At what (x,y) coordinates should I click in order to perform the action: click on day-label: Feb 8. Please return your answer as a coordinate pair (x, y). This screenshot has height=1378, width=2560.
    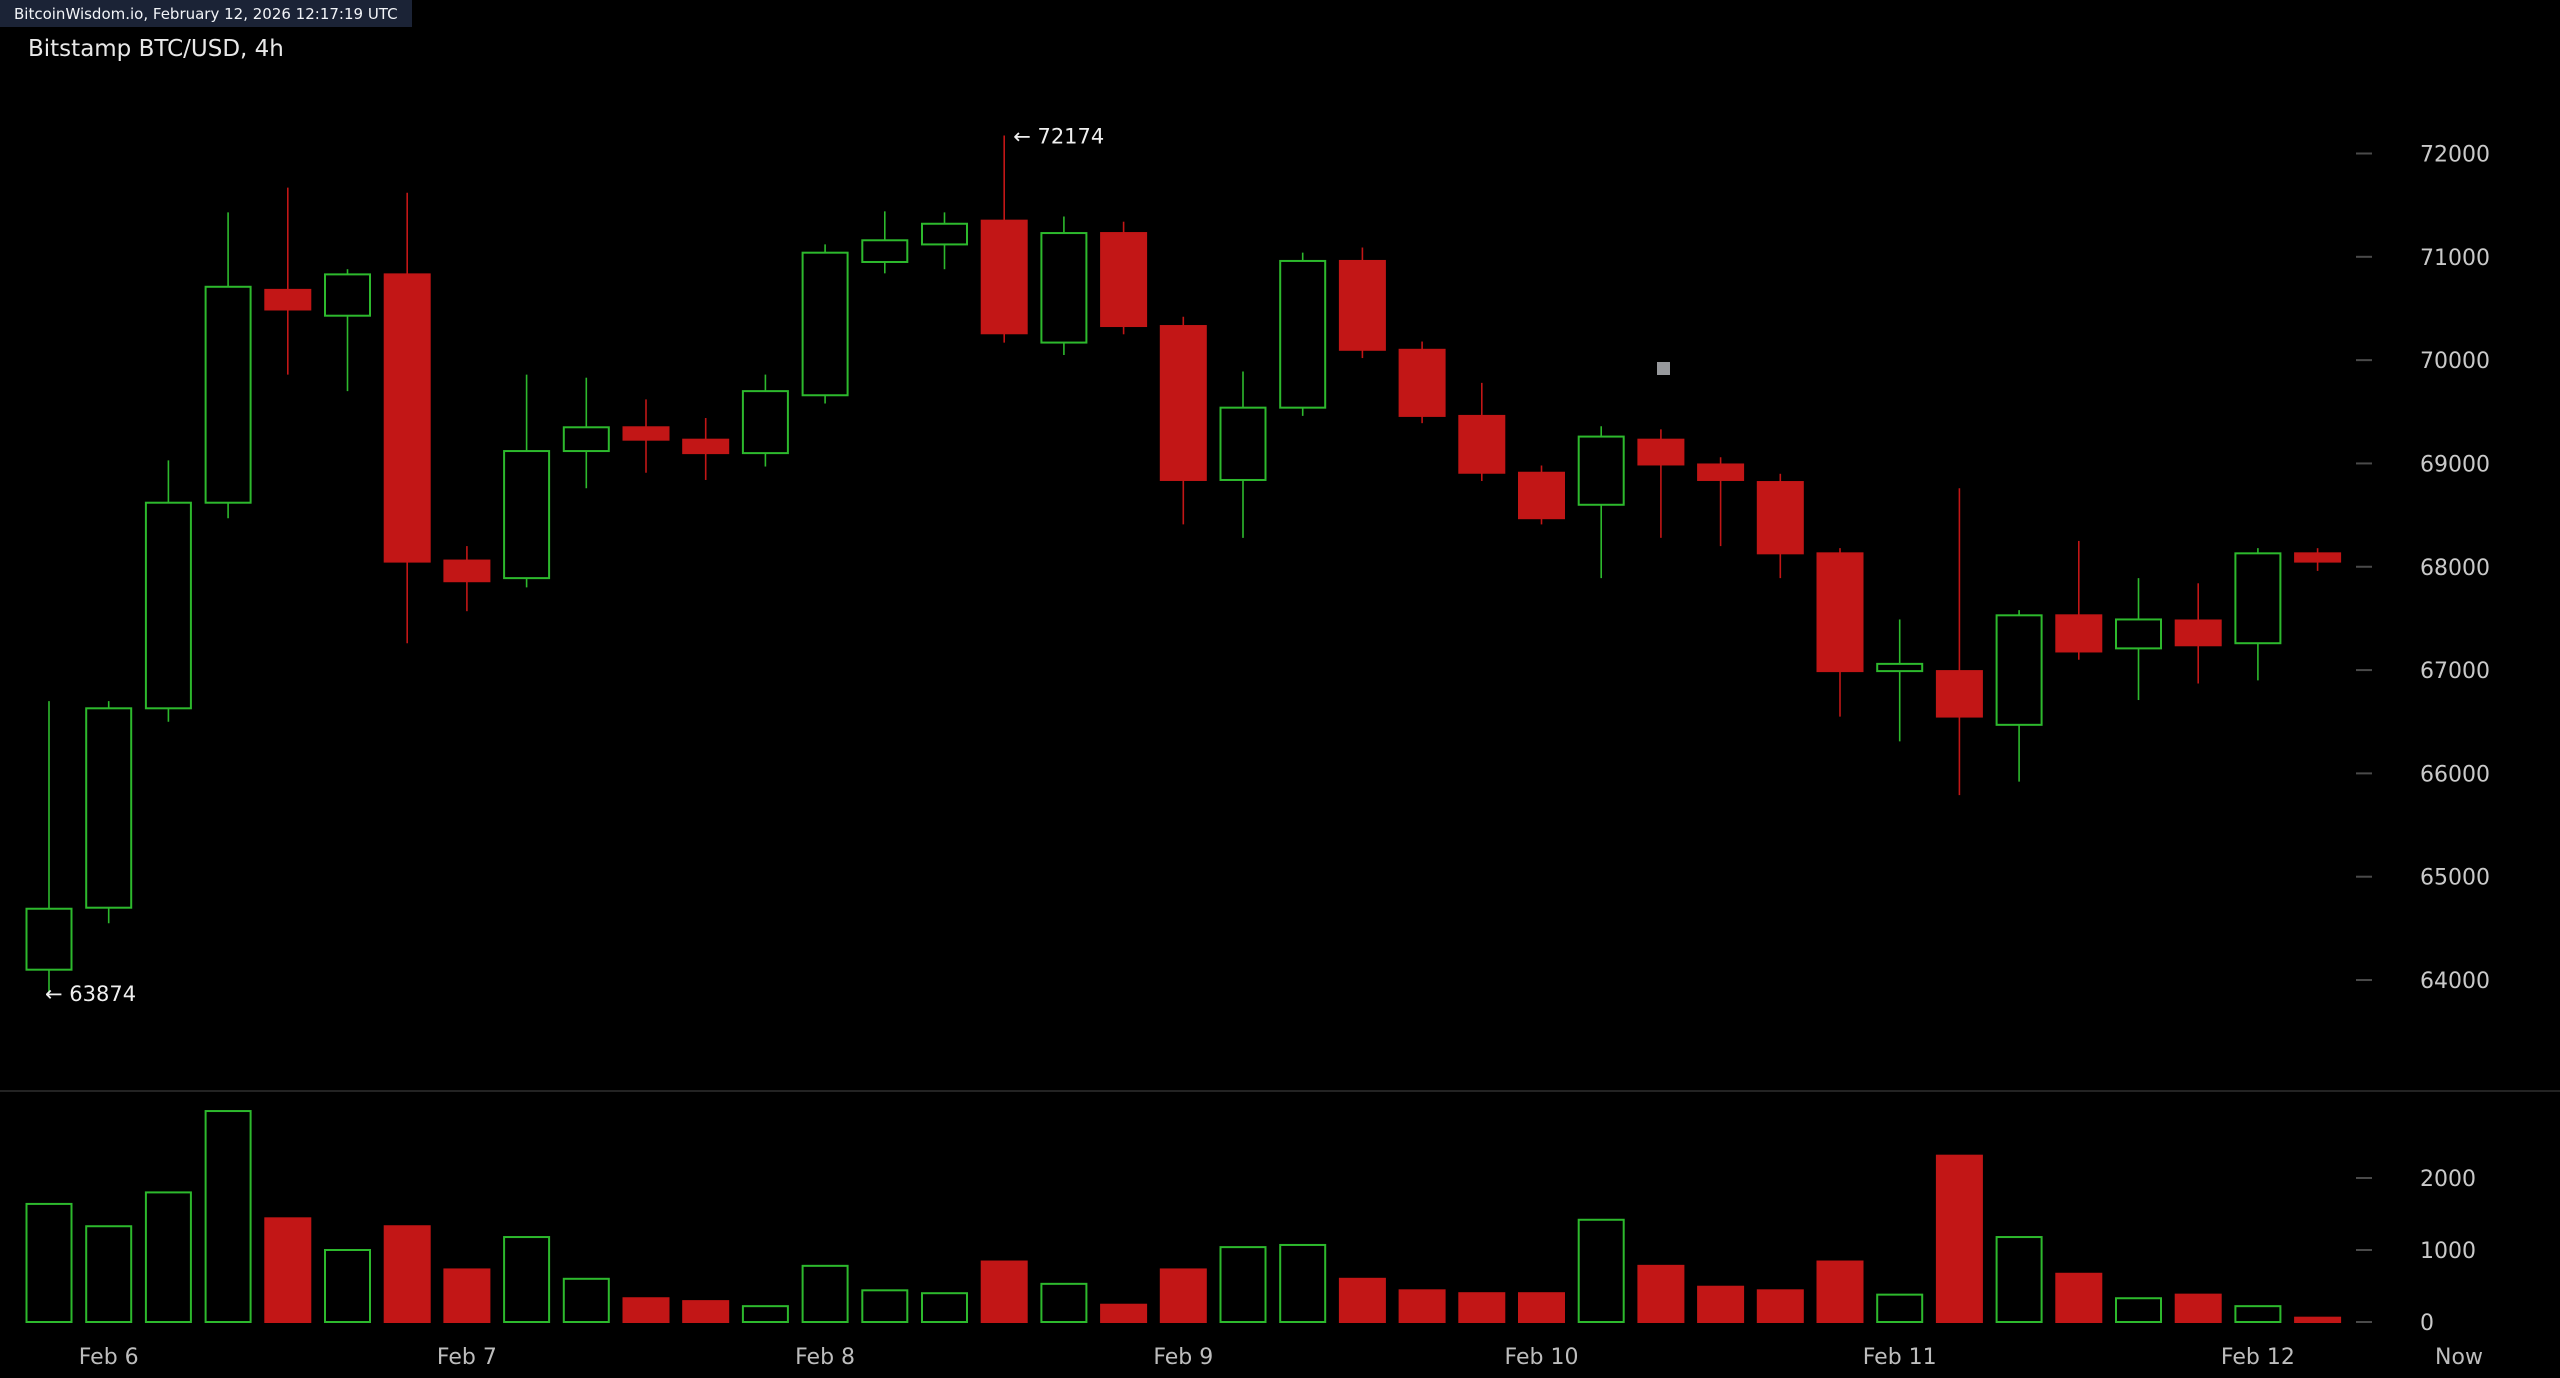
    Looking at the image, I should click on (825, 1357).